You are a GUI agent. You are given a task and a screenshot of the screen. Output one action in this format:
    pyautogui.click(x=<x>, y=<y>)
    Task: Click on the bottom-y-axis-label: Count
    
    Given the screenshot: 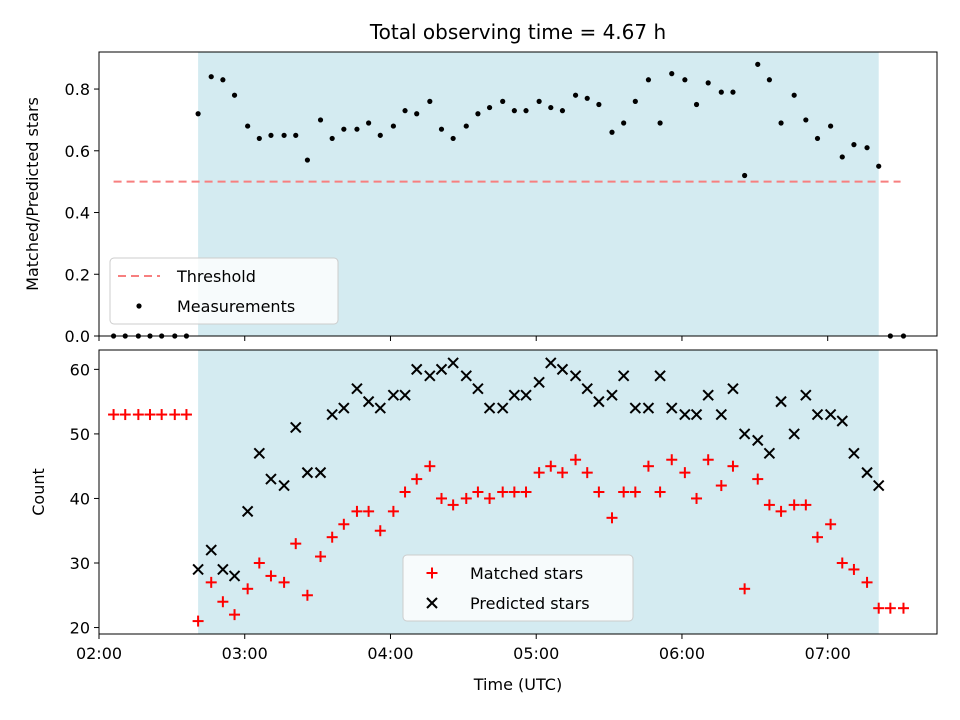 What is the action you would take?
    pyautogui.click(x=38, y=492)
    